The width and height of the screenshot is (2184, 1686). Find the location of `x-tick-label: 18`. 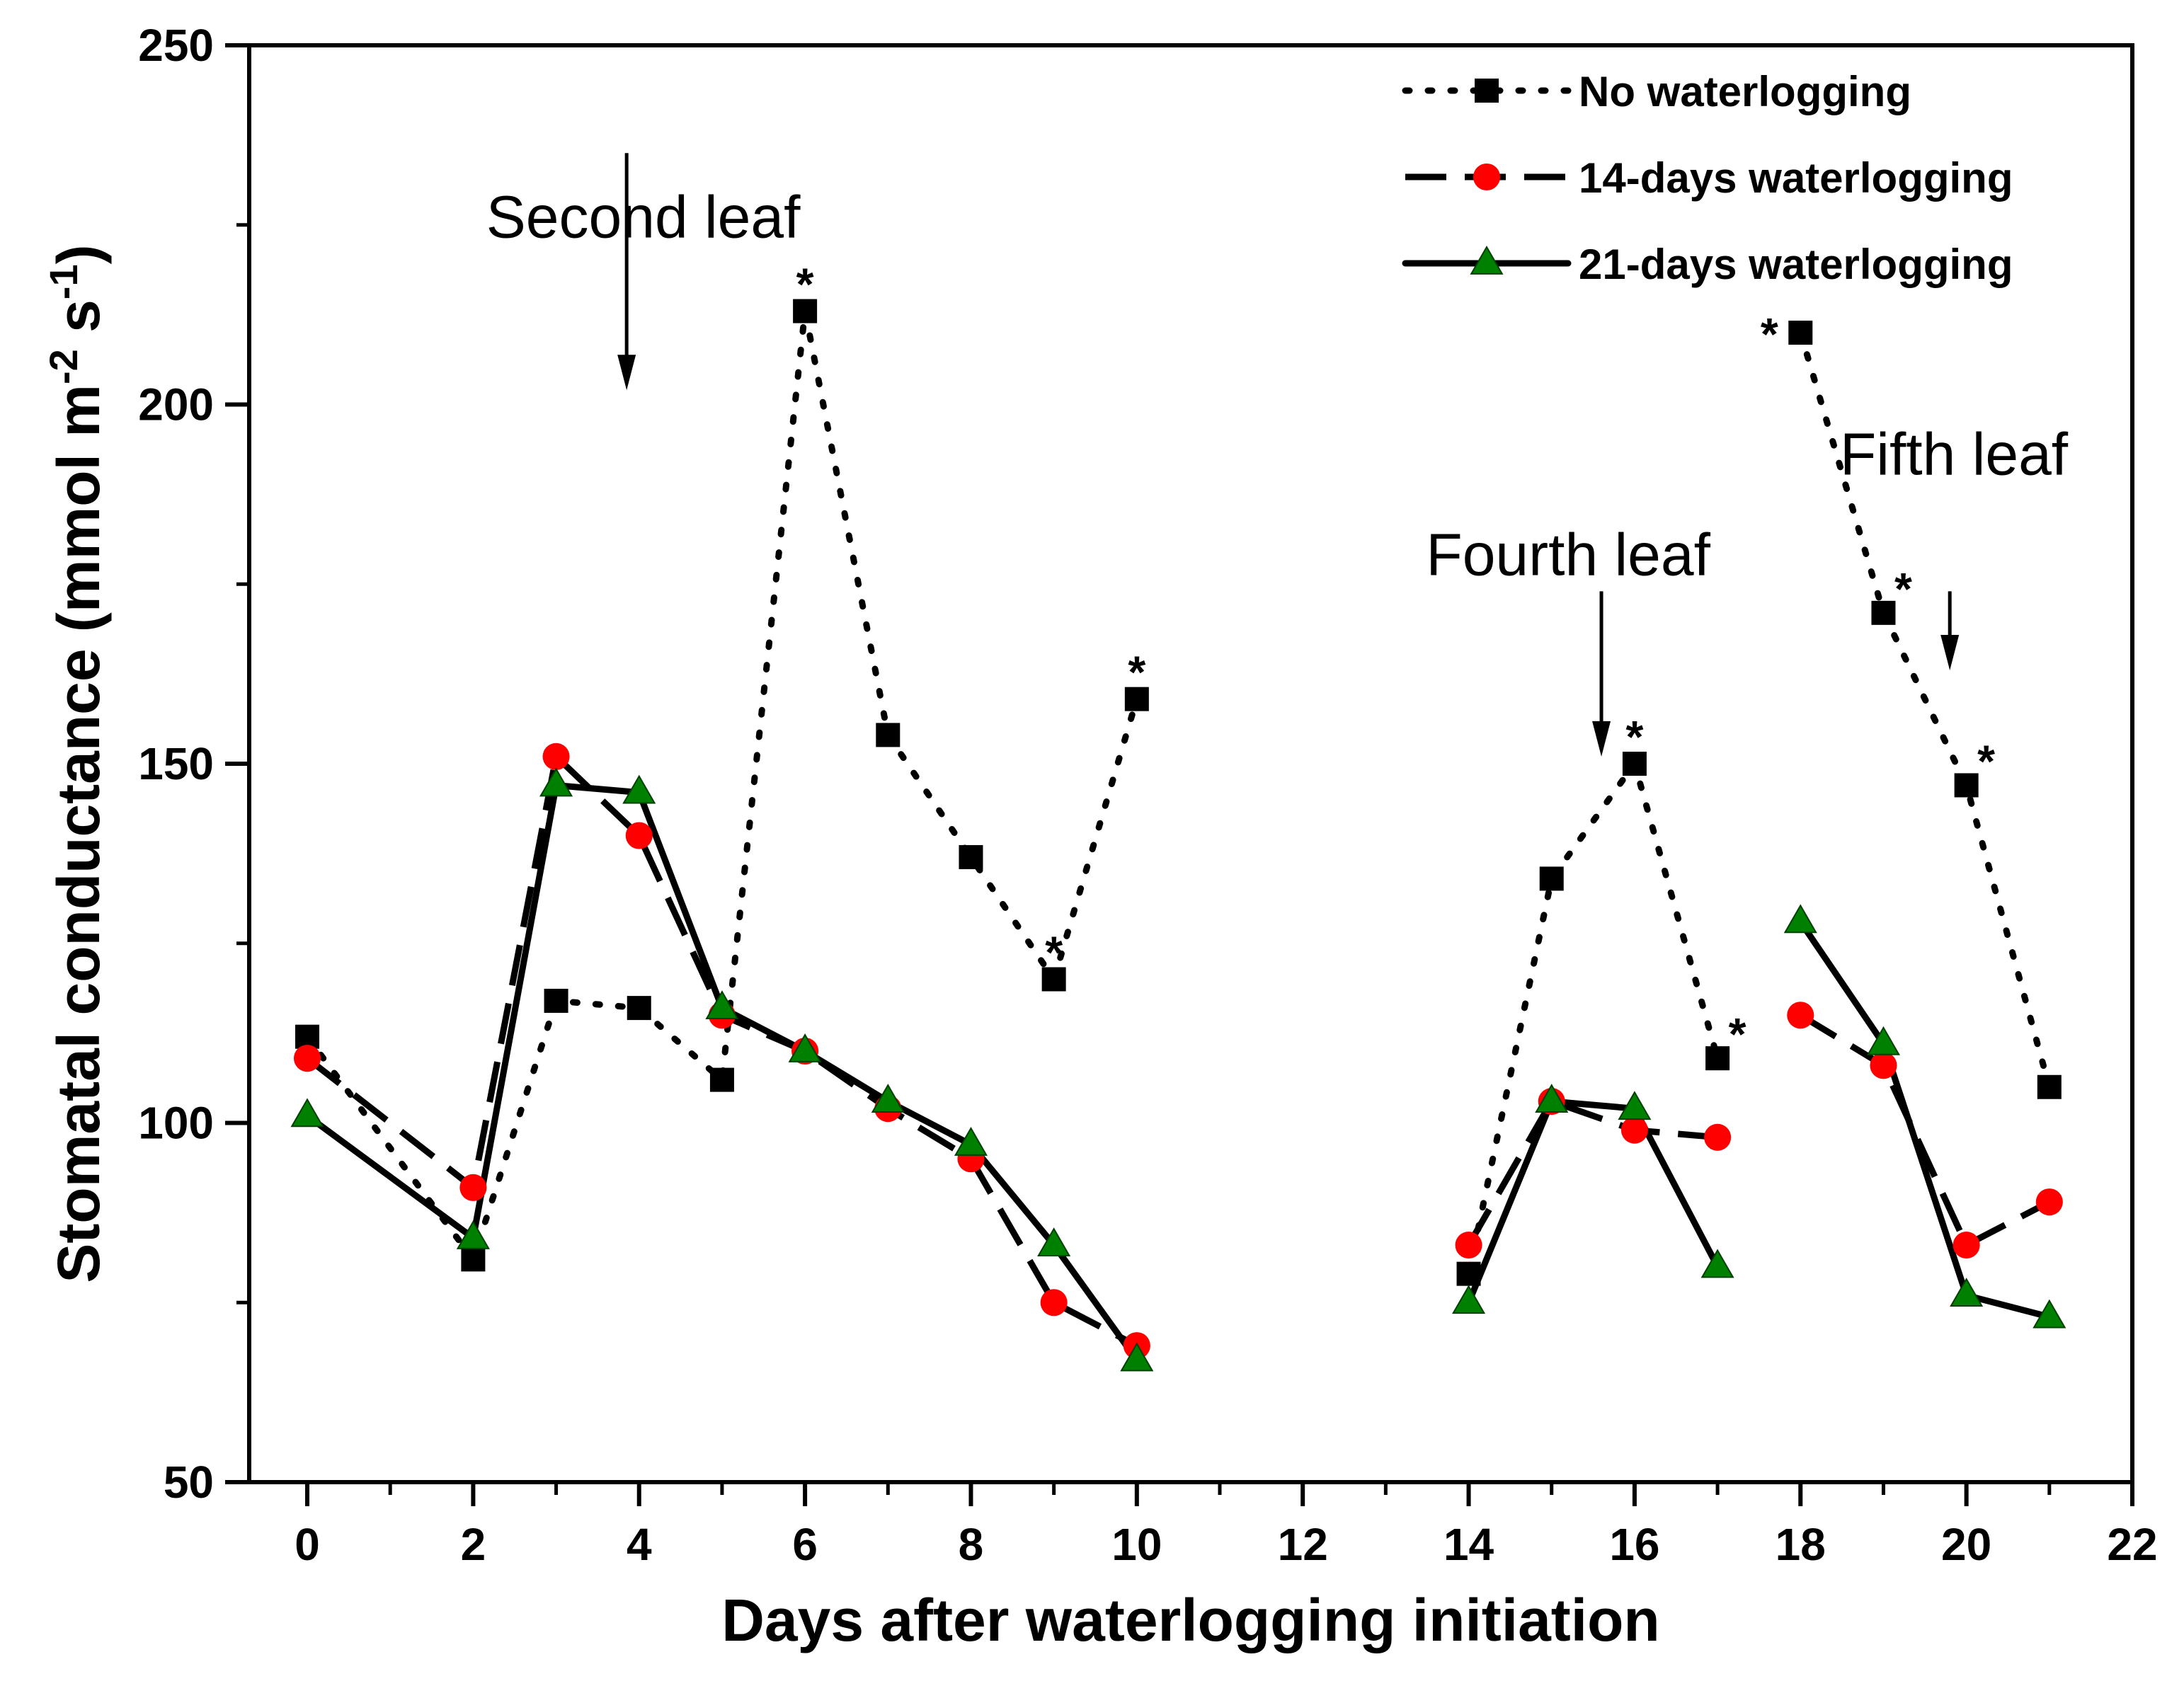

x-tick-label: 18 is located at coordinates (1801, 1544).